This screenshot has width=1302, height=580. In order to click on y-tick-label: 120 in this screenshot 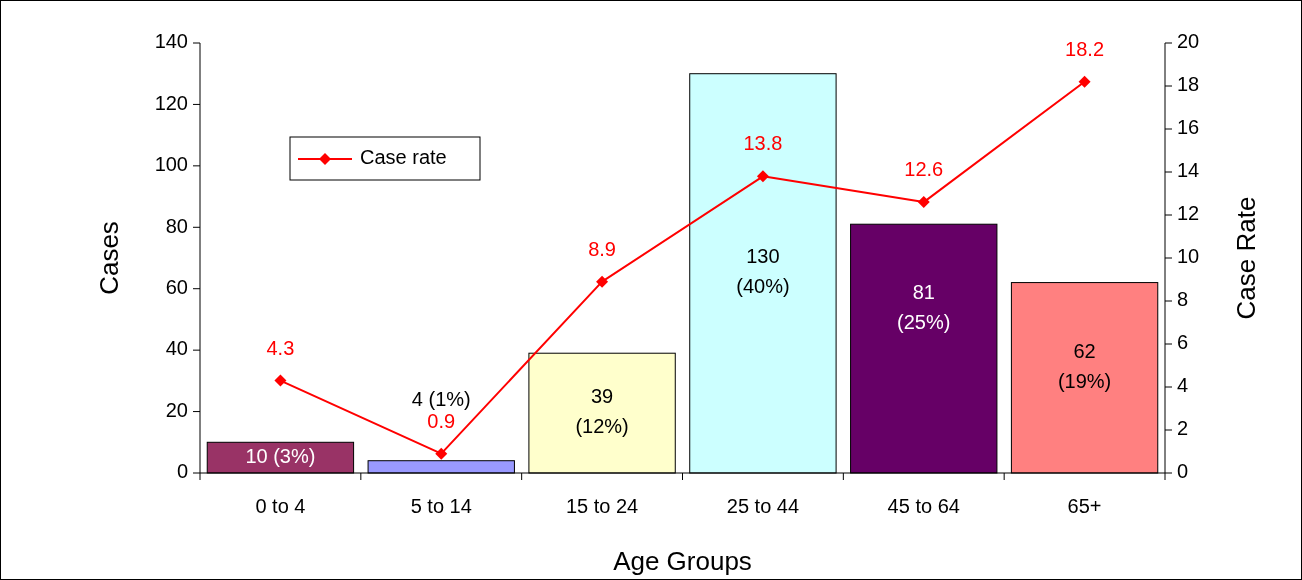, I will do `click(171, 102)`.